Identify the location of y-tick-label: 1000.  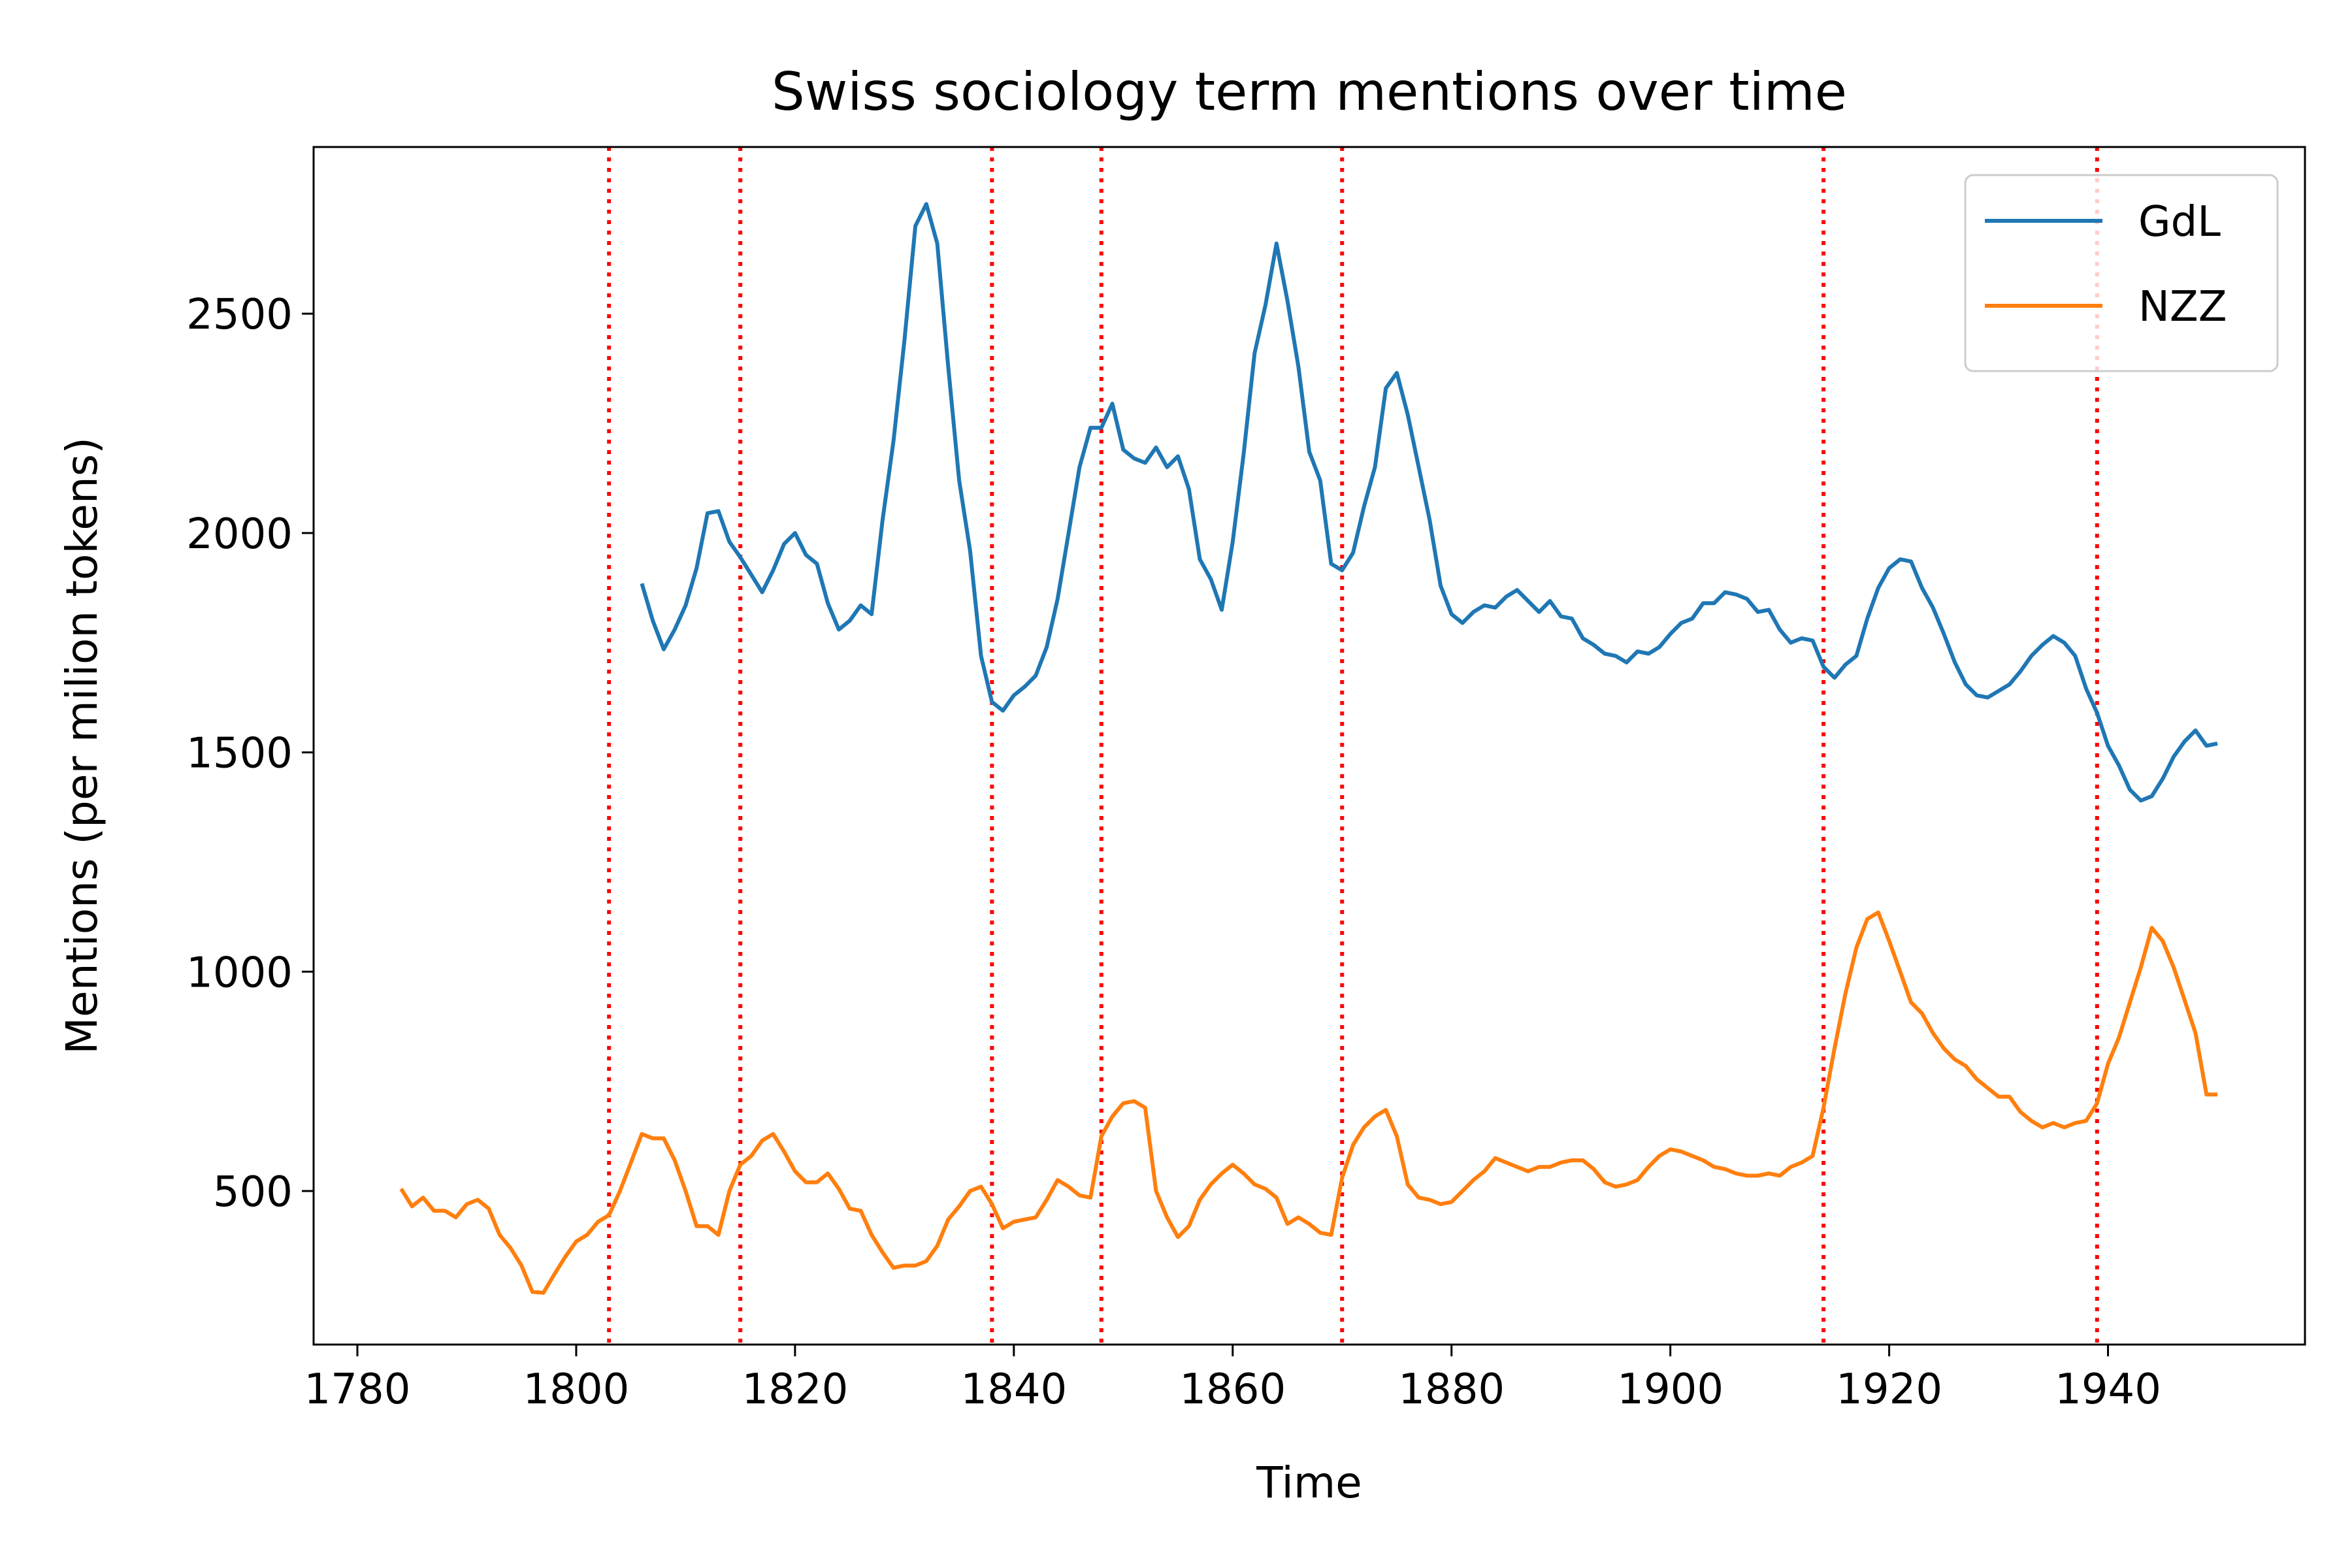
(239, 973).